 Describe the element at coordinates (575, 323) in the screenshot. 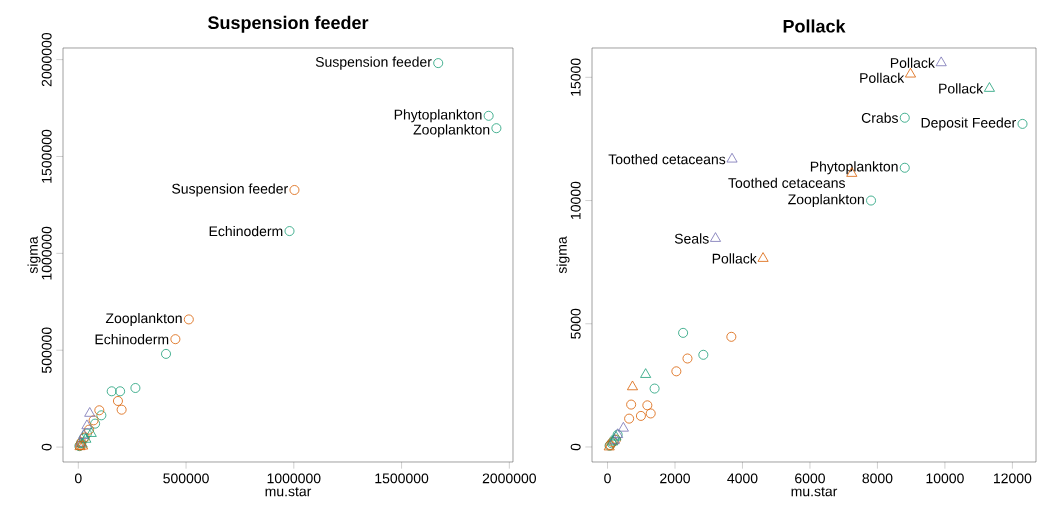

I see `y-tick-label: 5000` at that location.